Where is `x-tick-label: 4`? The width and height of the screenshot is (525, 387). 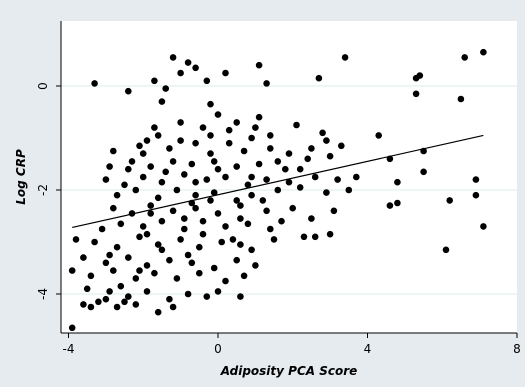
x-tick-label: 4 is located at coordinates (368, 349).